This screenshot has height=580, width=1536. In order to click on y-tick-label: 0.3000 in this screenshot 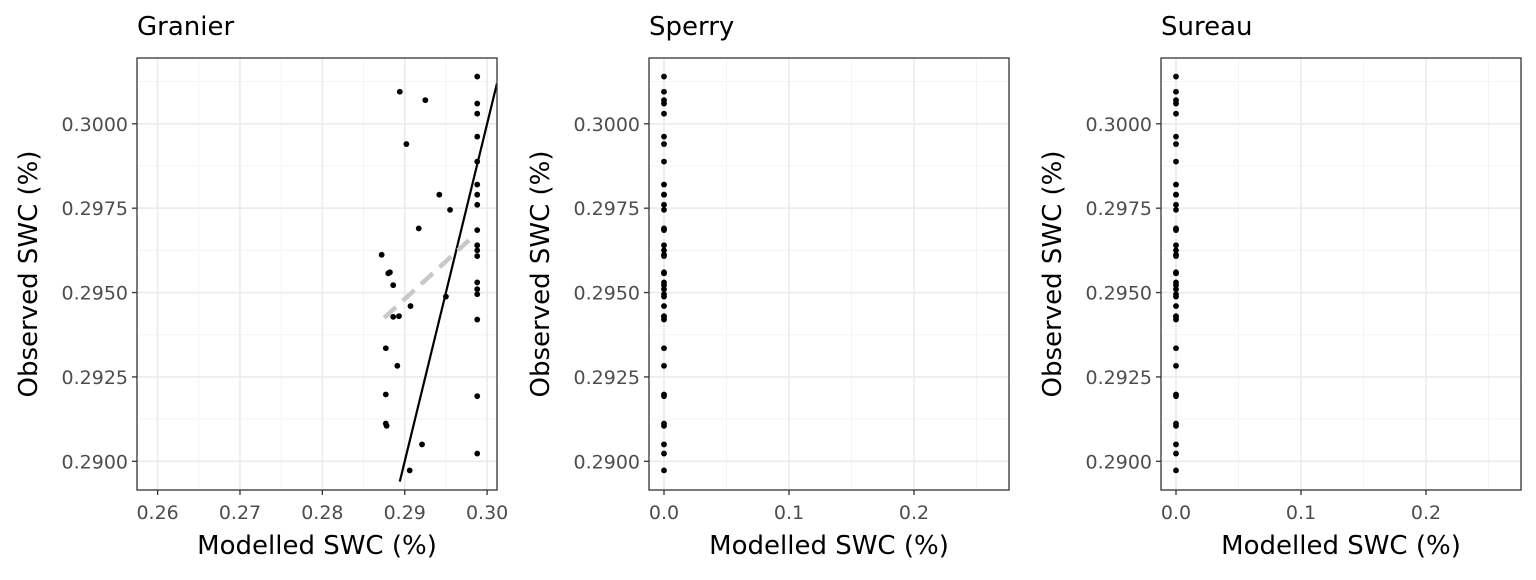, I will do `click(1119, 125)`.